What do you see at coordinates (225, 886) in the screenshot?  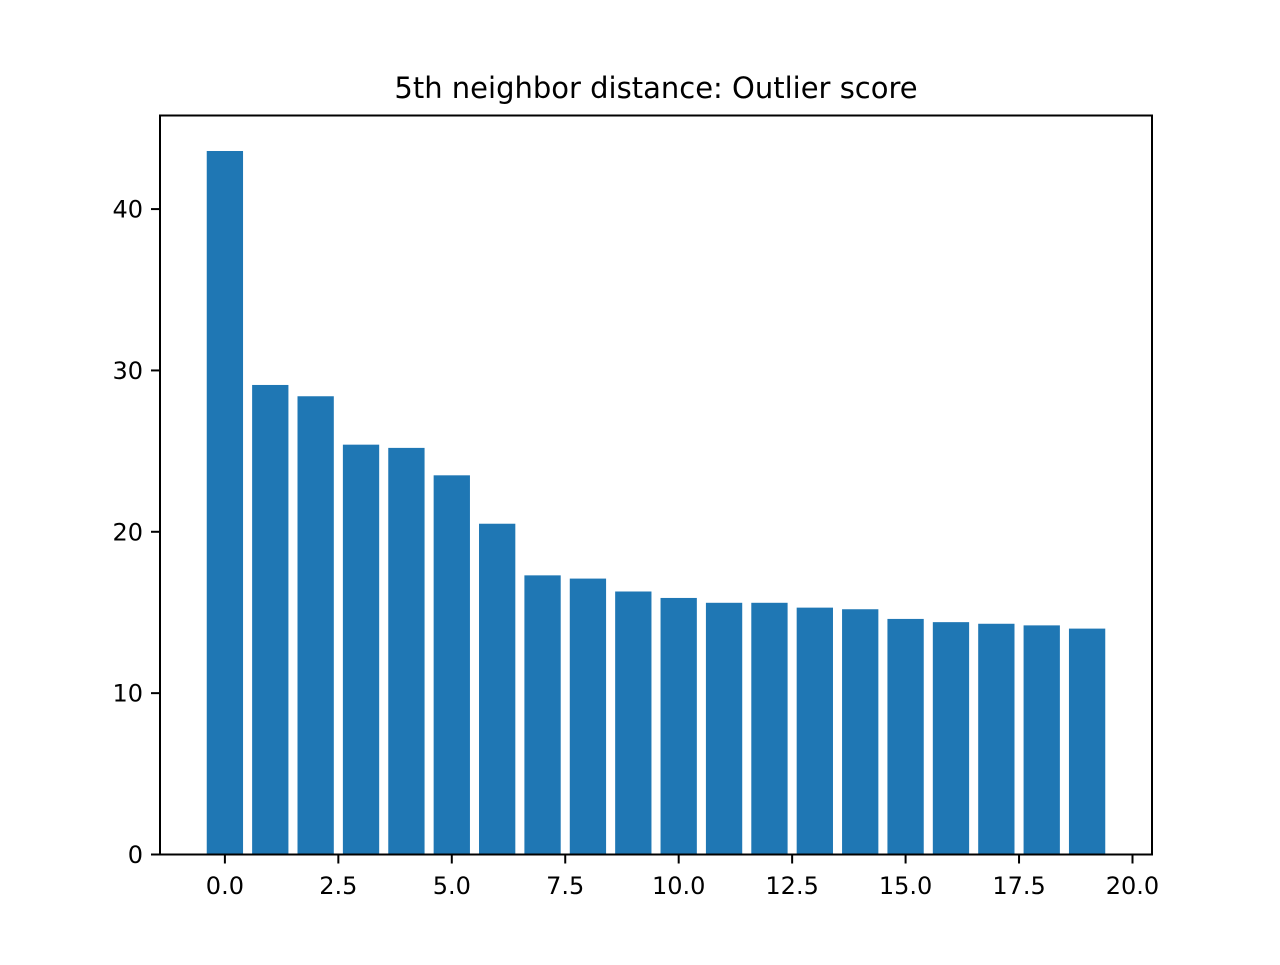 I see `x-tick-label: 0.0` at bounding box center [225, 886].